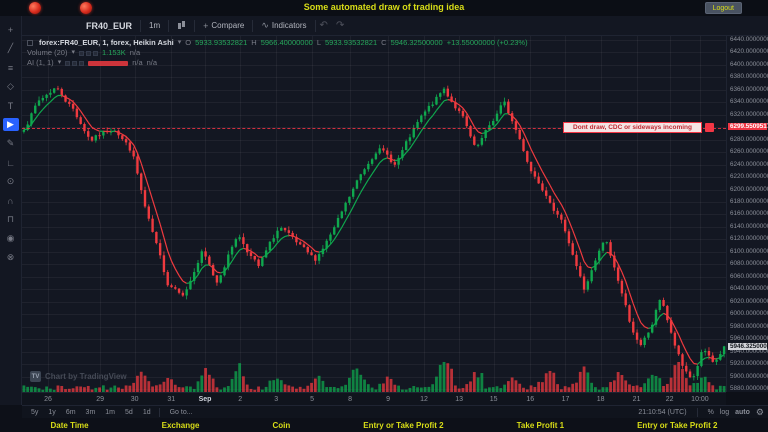 The height and width of the screenshot is (432, 768). I want to click on indicators-icon: ∿, so click(265, 25).